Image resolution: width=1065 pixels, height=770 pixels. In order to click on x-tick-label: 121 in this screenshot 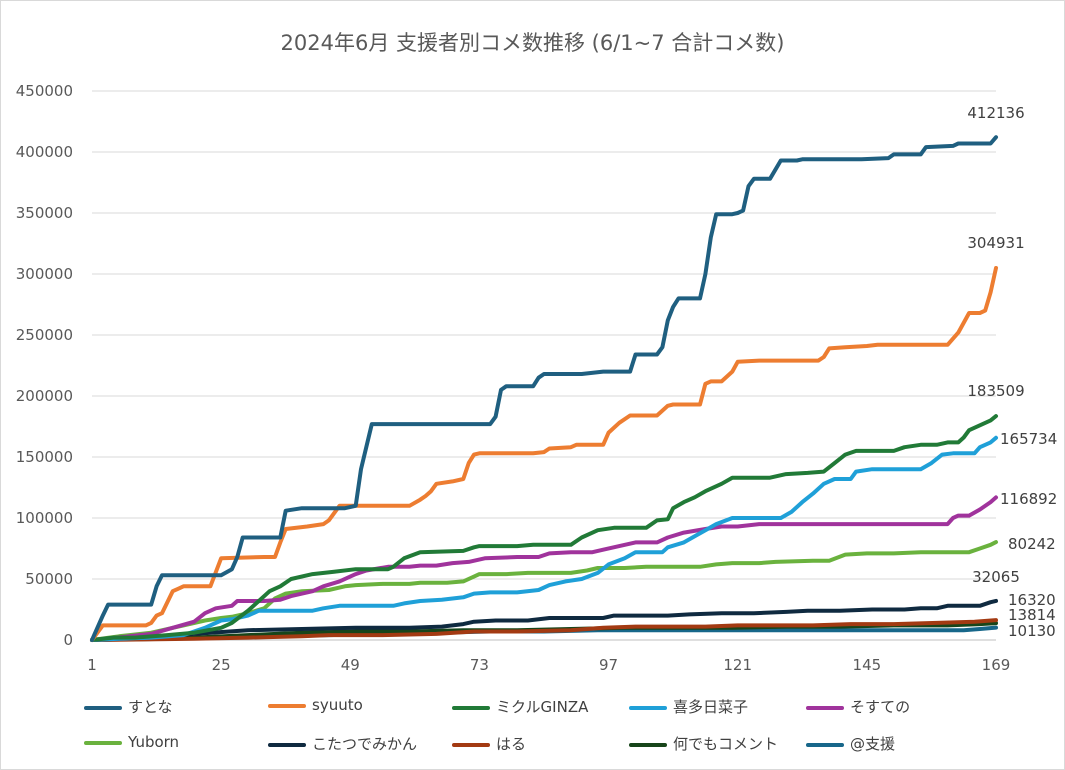, I will do `click(737, 665)`.